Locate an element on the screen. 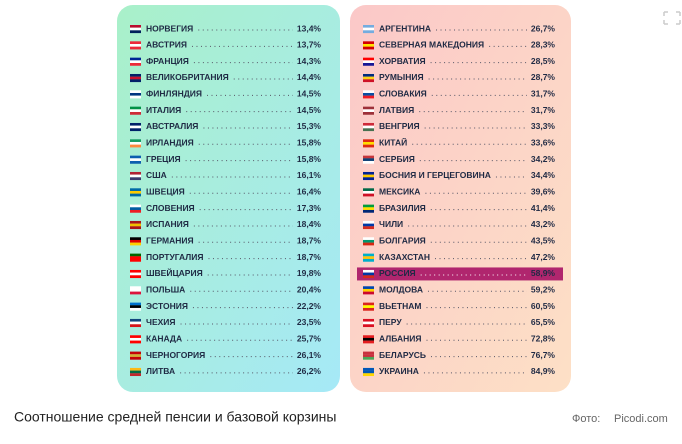  expand-icon is located at coordinates (672, 18).